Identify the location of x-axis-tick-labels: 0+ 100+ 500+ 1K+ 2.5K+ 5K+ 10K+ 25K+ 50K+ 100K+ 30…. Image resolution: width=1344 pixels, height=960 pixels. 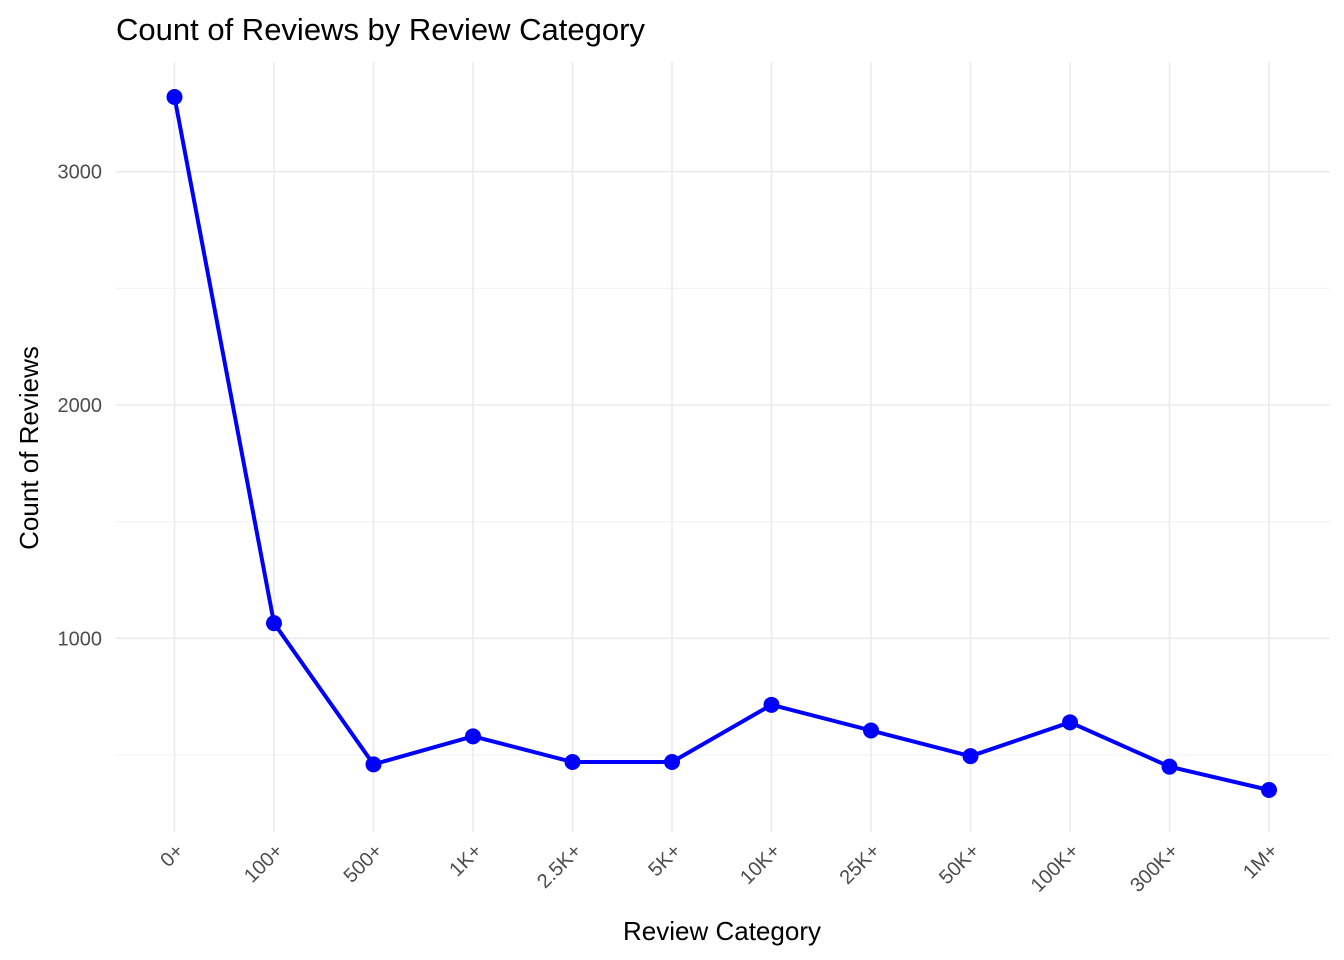
(719, 868).